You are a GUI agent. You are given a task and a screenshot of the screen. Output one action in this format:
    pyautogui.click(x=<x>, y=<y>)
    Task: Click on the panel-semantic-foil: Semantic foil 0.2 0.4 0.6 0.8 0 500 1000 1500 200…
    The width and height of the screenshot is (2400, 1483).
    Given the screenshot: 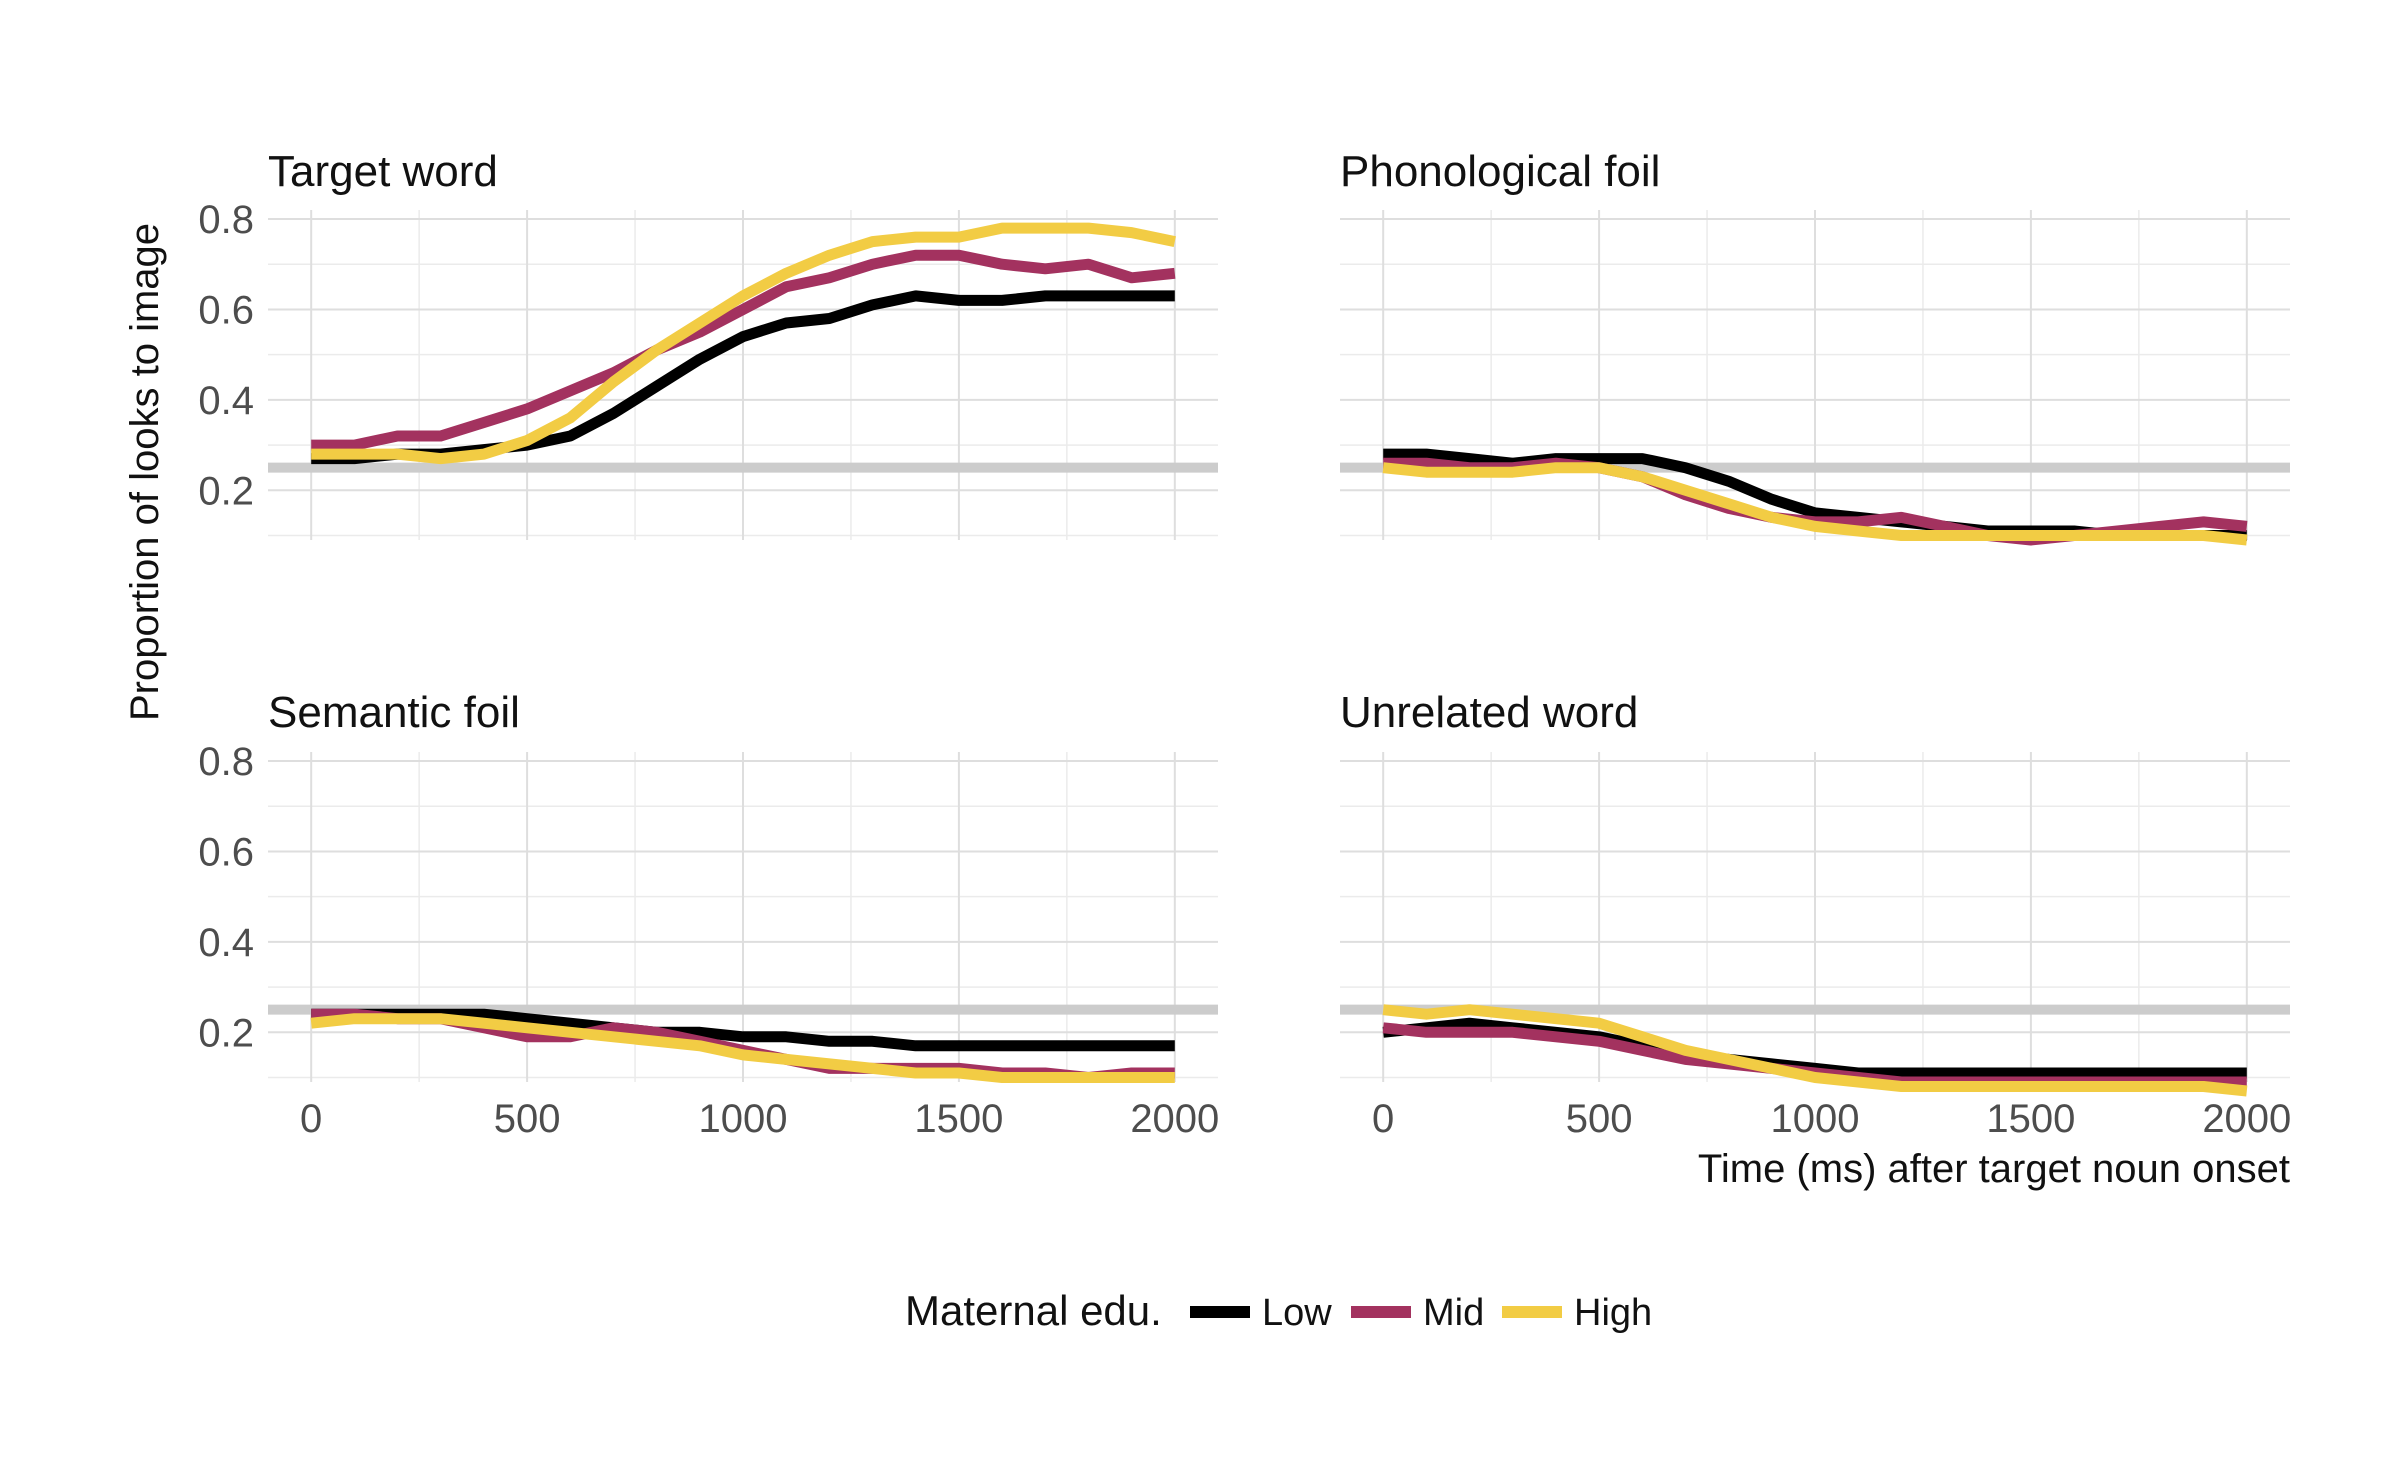 What is the action you would take?
    pyautogui.click(x=708, y=914)
    